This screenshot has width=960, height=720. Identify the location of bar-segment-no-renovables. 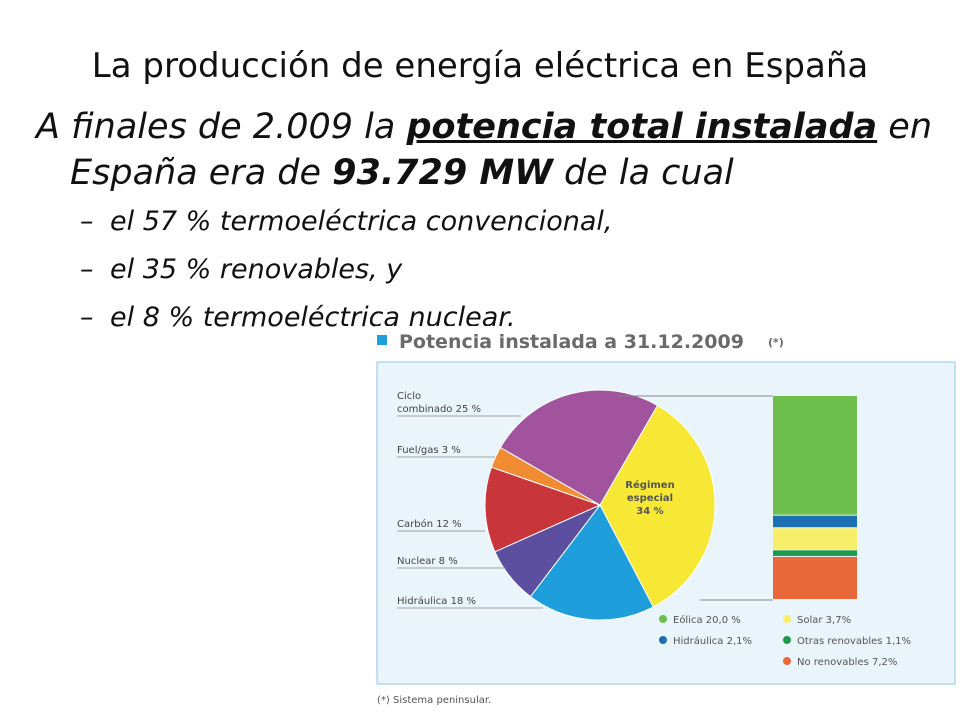
(815, 577).